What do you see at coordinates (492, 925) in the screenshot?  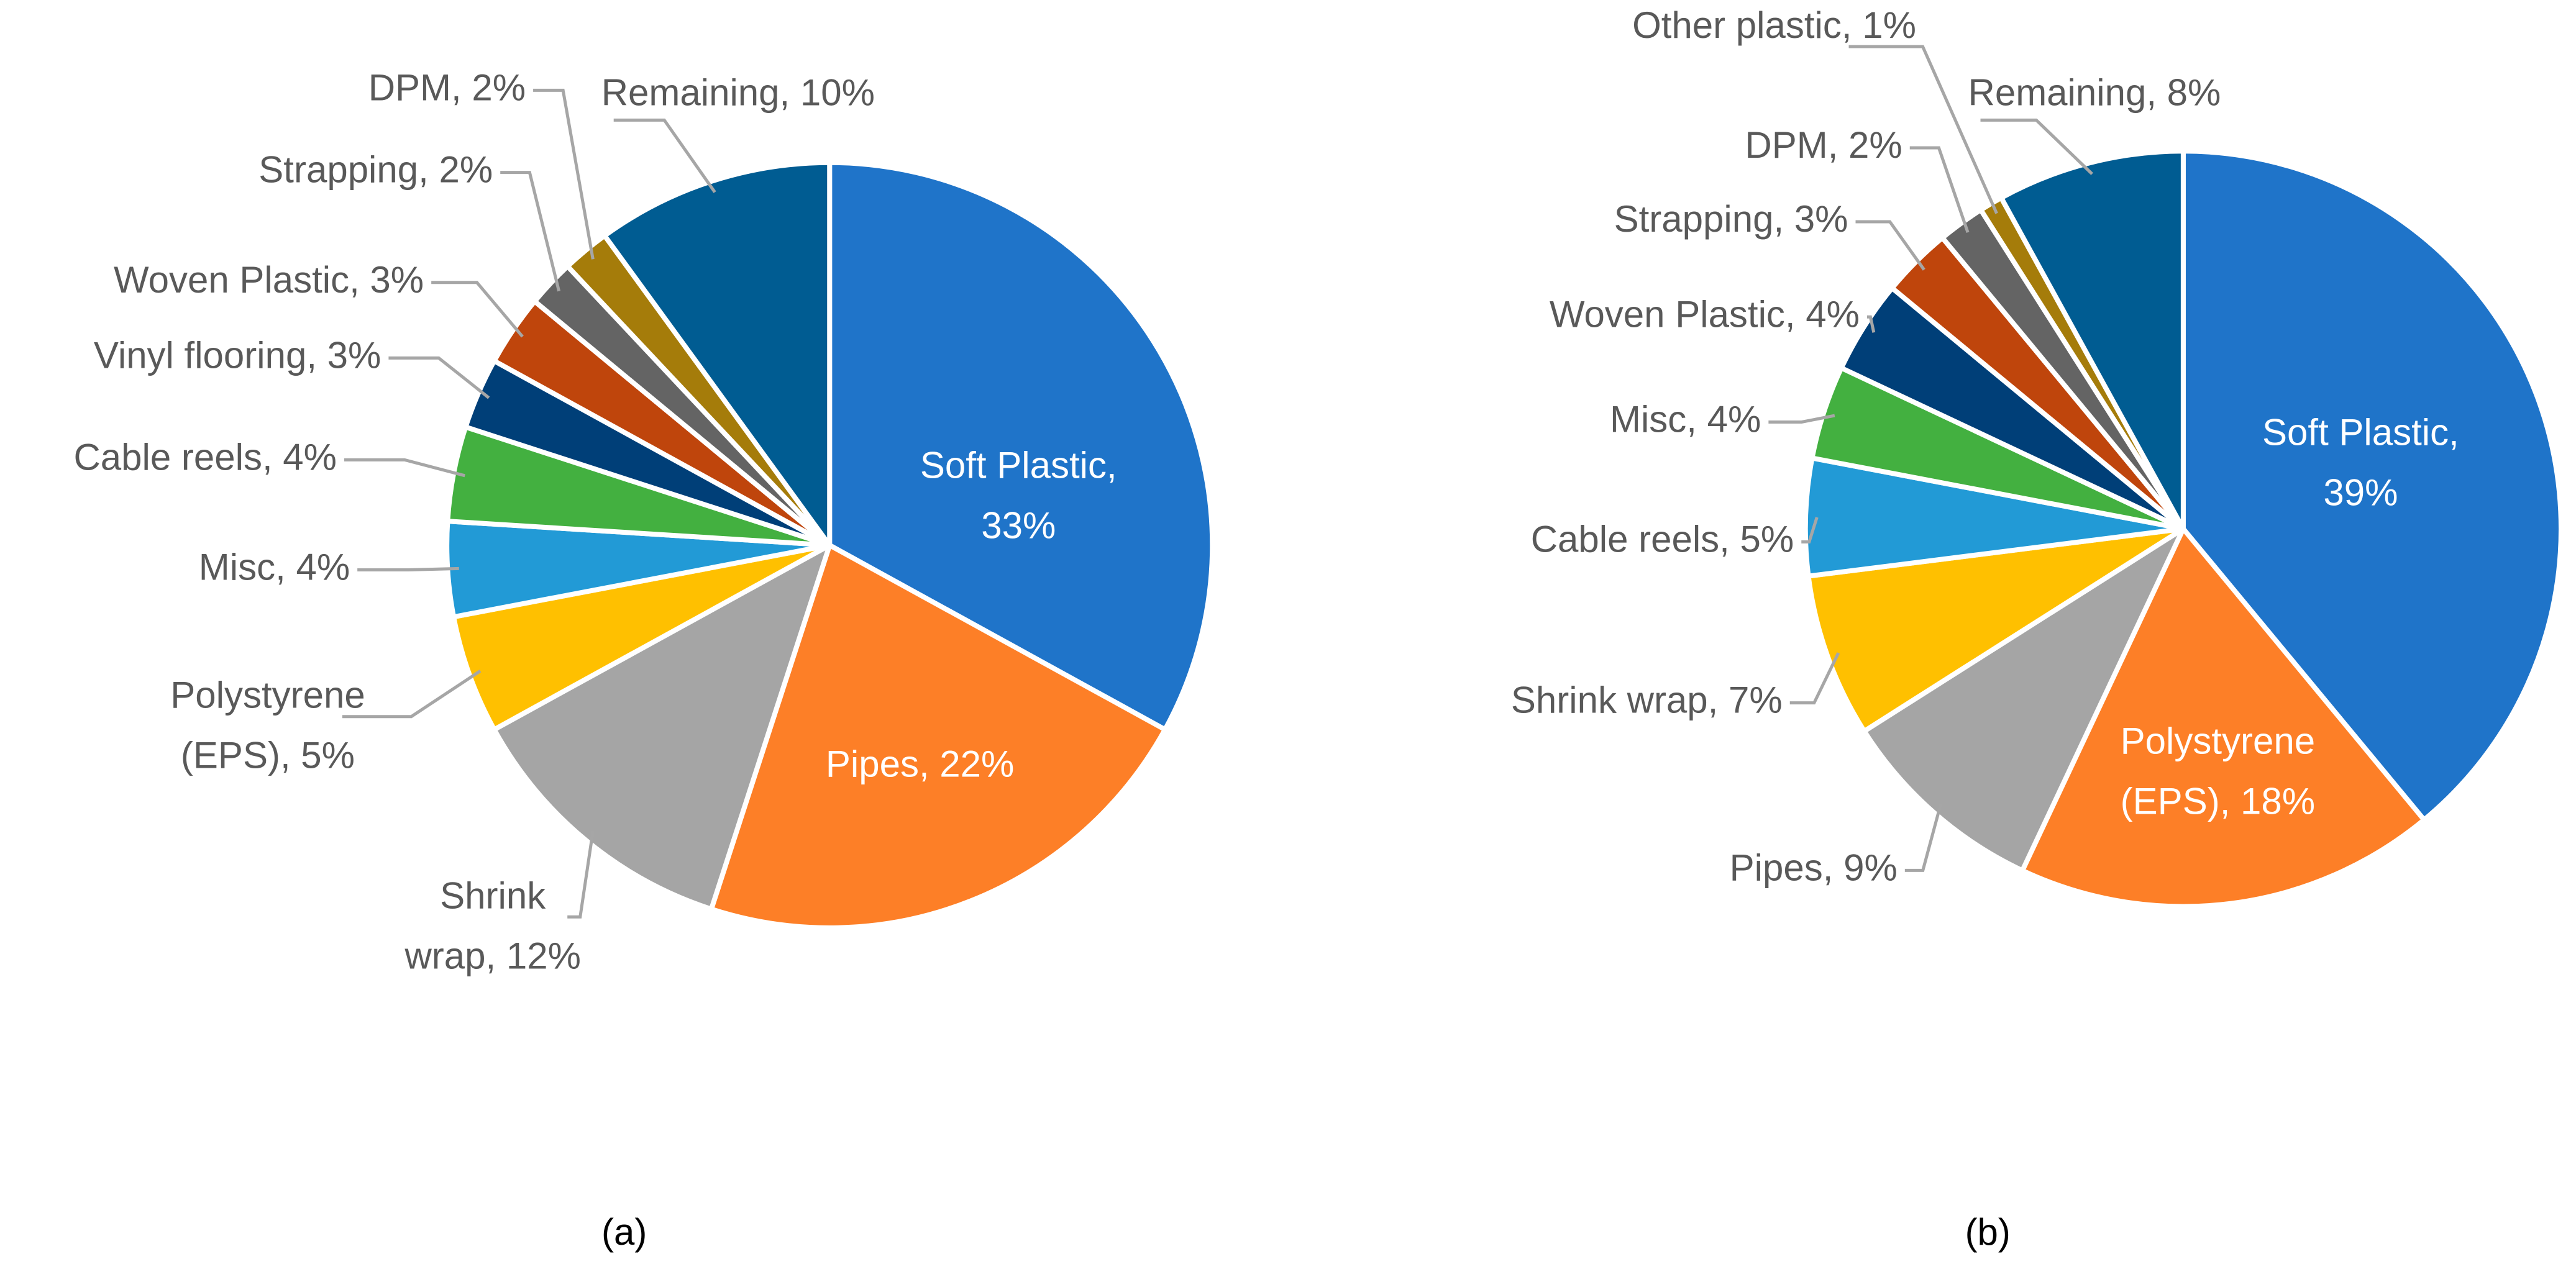 I see `data-label: Shrink wrap, 12%` at bounding box center [492, 925].